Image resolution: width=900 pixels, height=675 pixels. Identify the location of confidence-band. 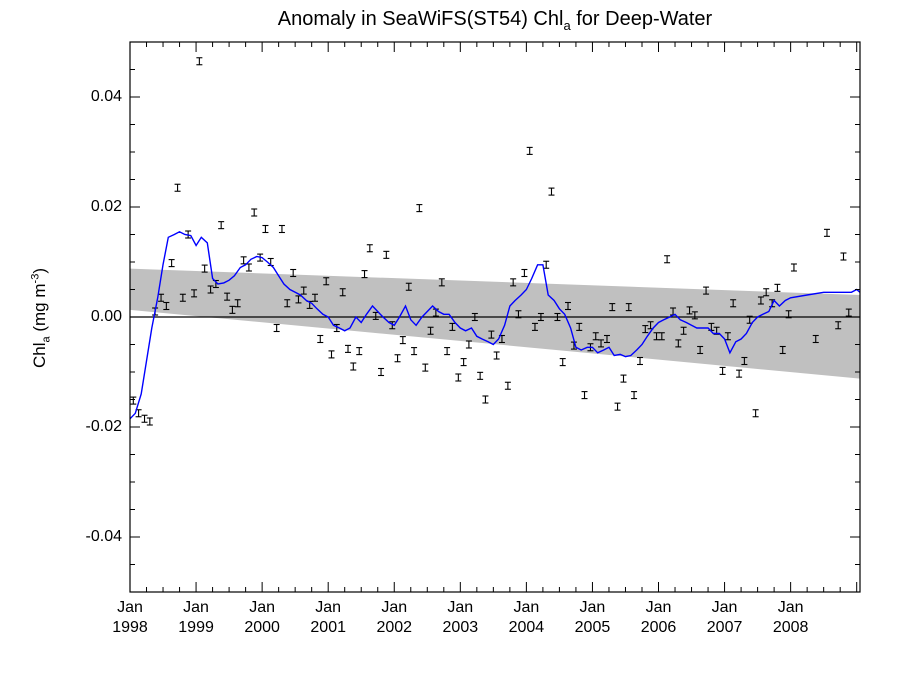
(495, 323).